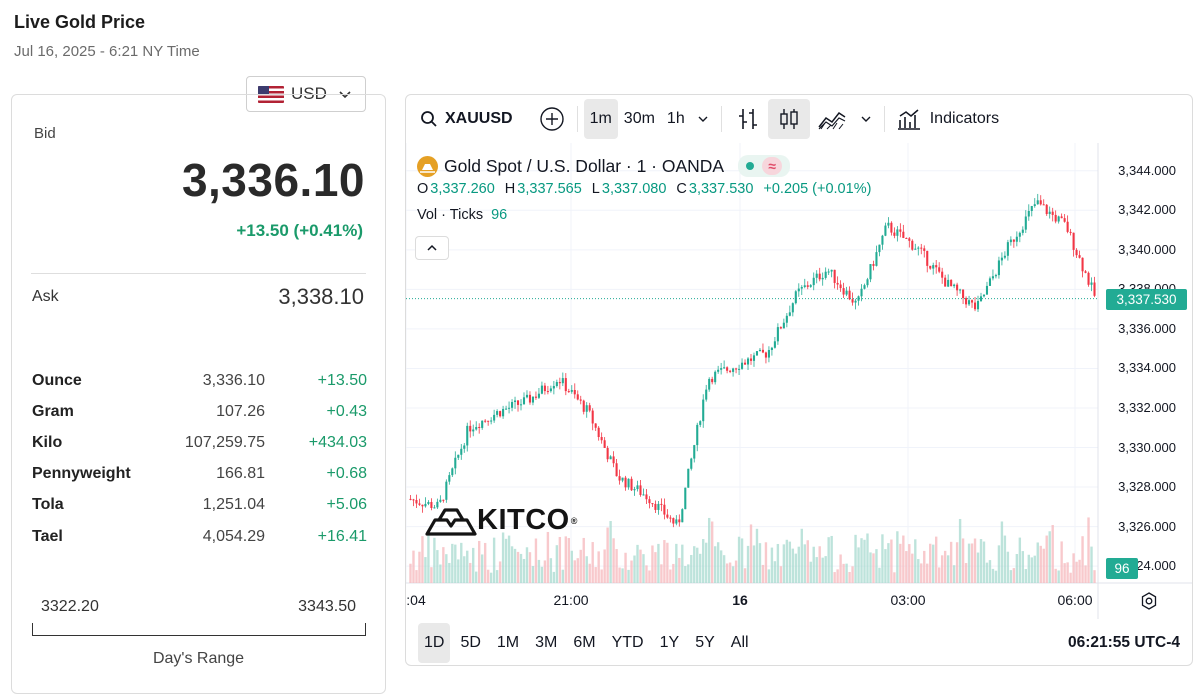 The height and width of the screenshot is (694, 1203). I want to click on ohlc-open-key: O, so click(423, 189).